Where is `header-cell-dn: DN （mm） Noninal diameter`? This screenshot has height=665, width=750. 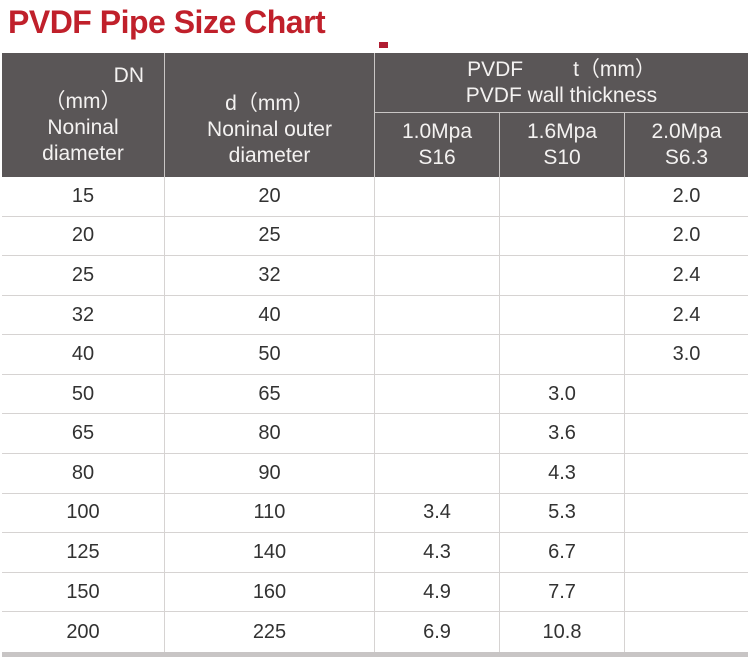 header-cell-dn: DN （mm） Noninal diameter is located at coordinates (83, 115).